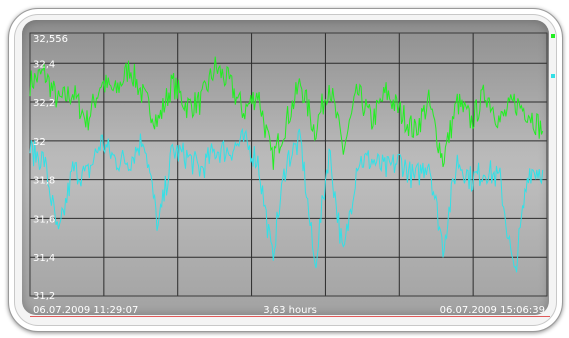 The image size is (569, 338). What do you see at coordinates (39, 142) in the screenshot?
I see `y-tick-label: 32` at bounding box center [39, 142].